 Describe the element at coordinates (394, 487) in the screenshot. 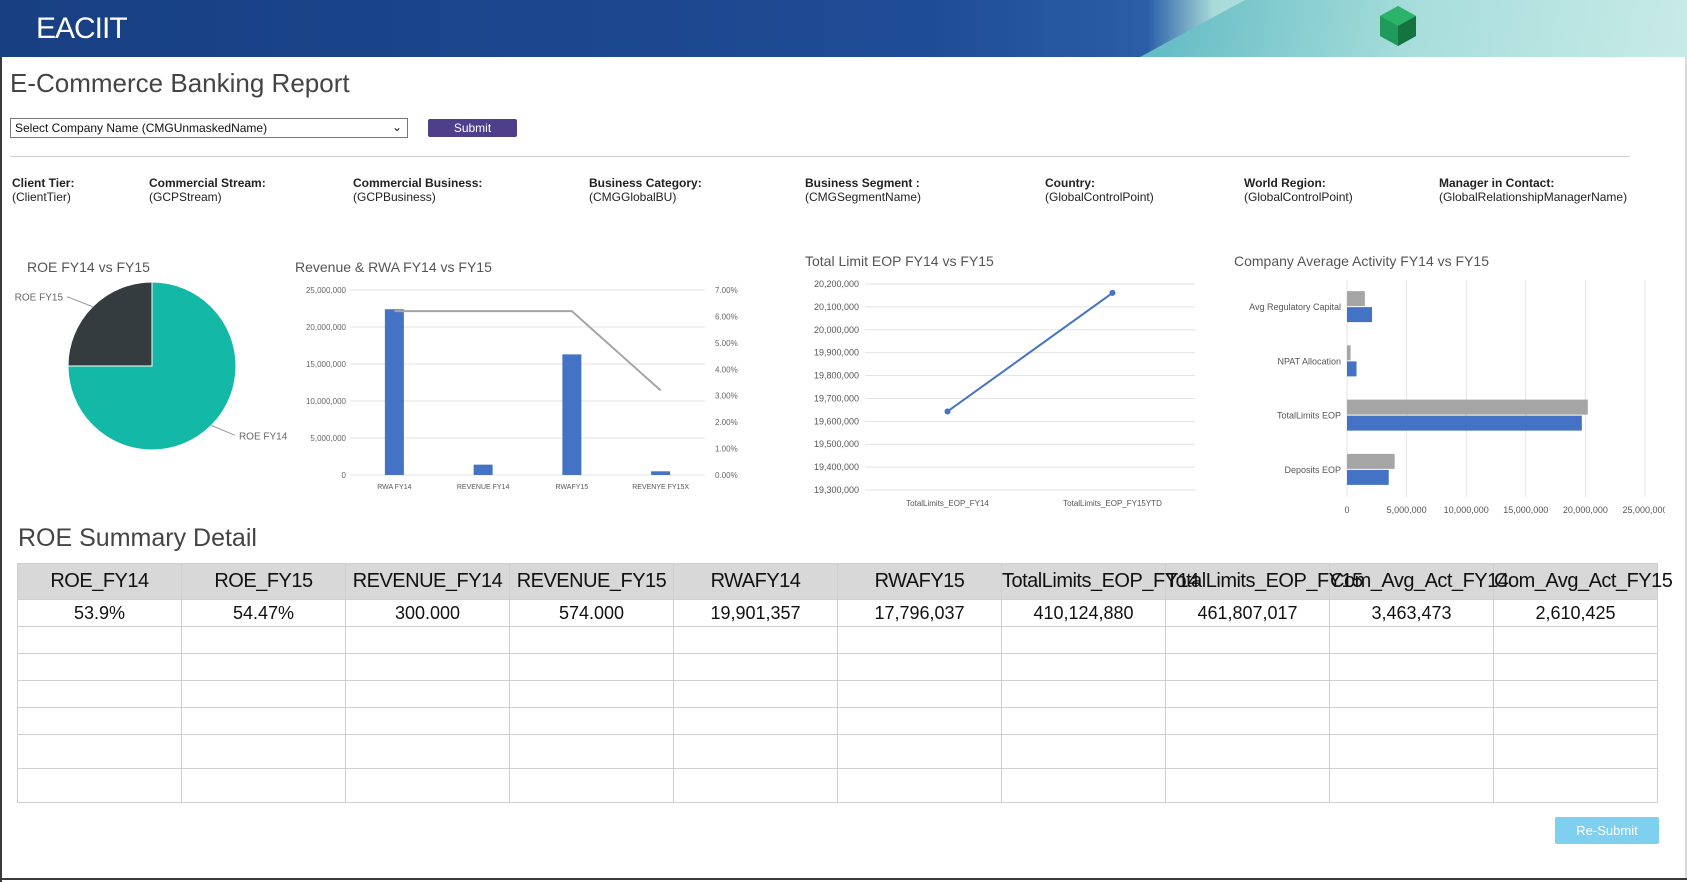

I see `x-tick-label: RWA FY14` at that location.